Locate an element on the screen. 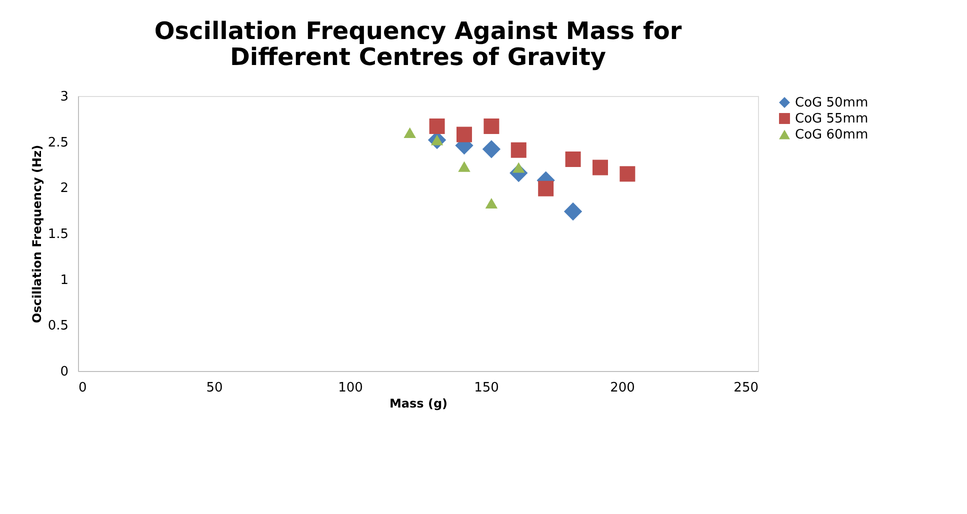 The image size is (967, 514). chart-title: Oscillation Frequency Against Mass for Different Centres of Gravity is located at coordinates (418, 44).